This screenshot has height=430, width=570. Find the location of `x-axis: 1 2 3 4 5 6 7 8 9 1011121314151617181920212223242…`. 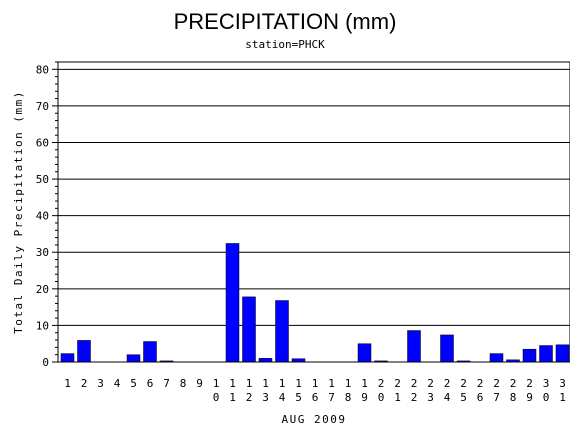

x-axis: 1 2 3 4 5 6 7 8 9 1011121314151617181920212223242… is located at coordinates (315, 390).